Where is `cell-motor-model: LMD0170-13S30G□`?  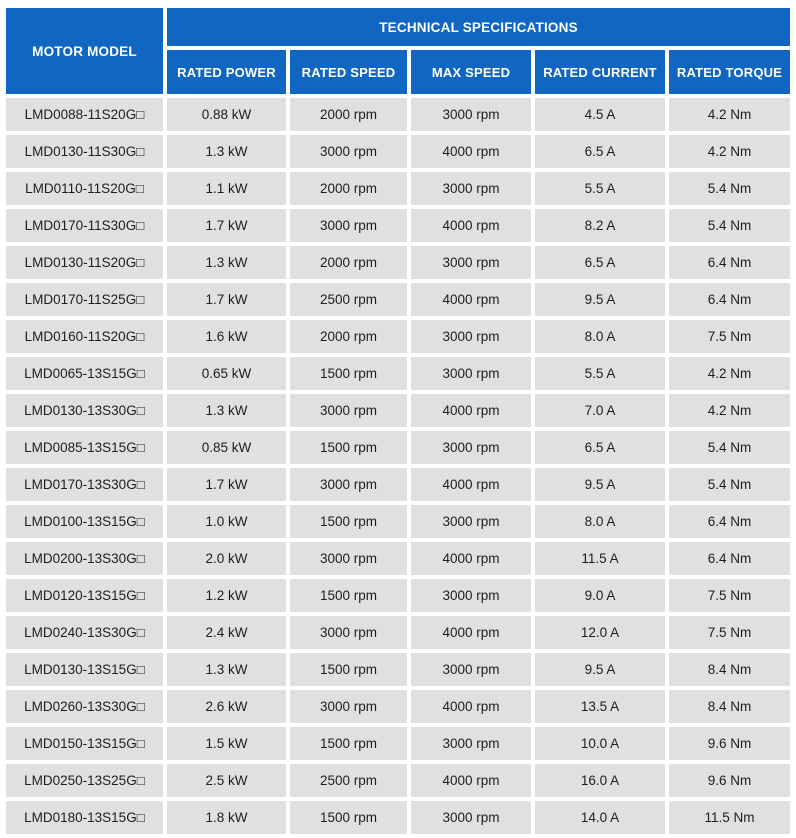
cell-motor-model: LMD0170-13S30G□ is located at coordinates (84, 484).